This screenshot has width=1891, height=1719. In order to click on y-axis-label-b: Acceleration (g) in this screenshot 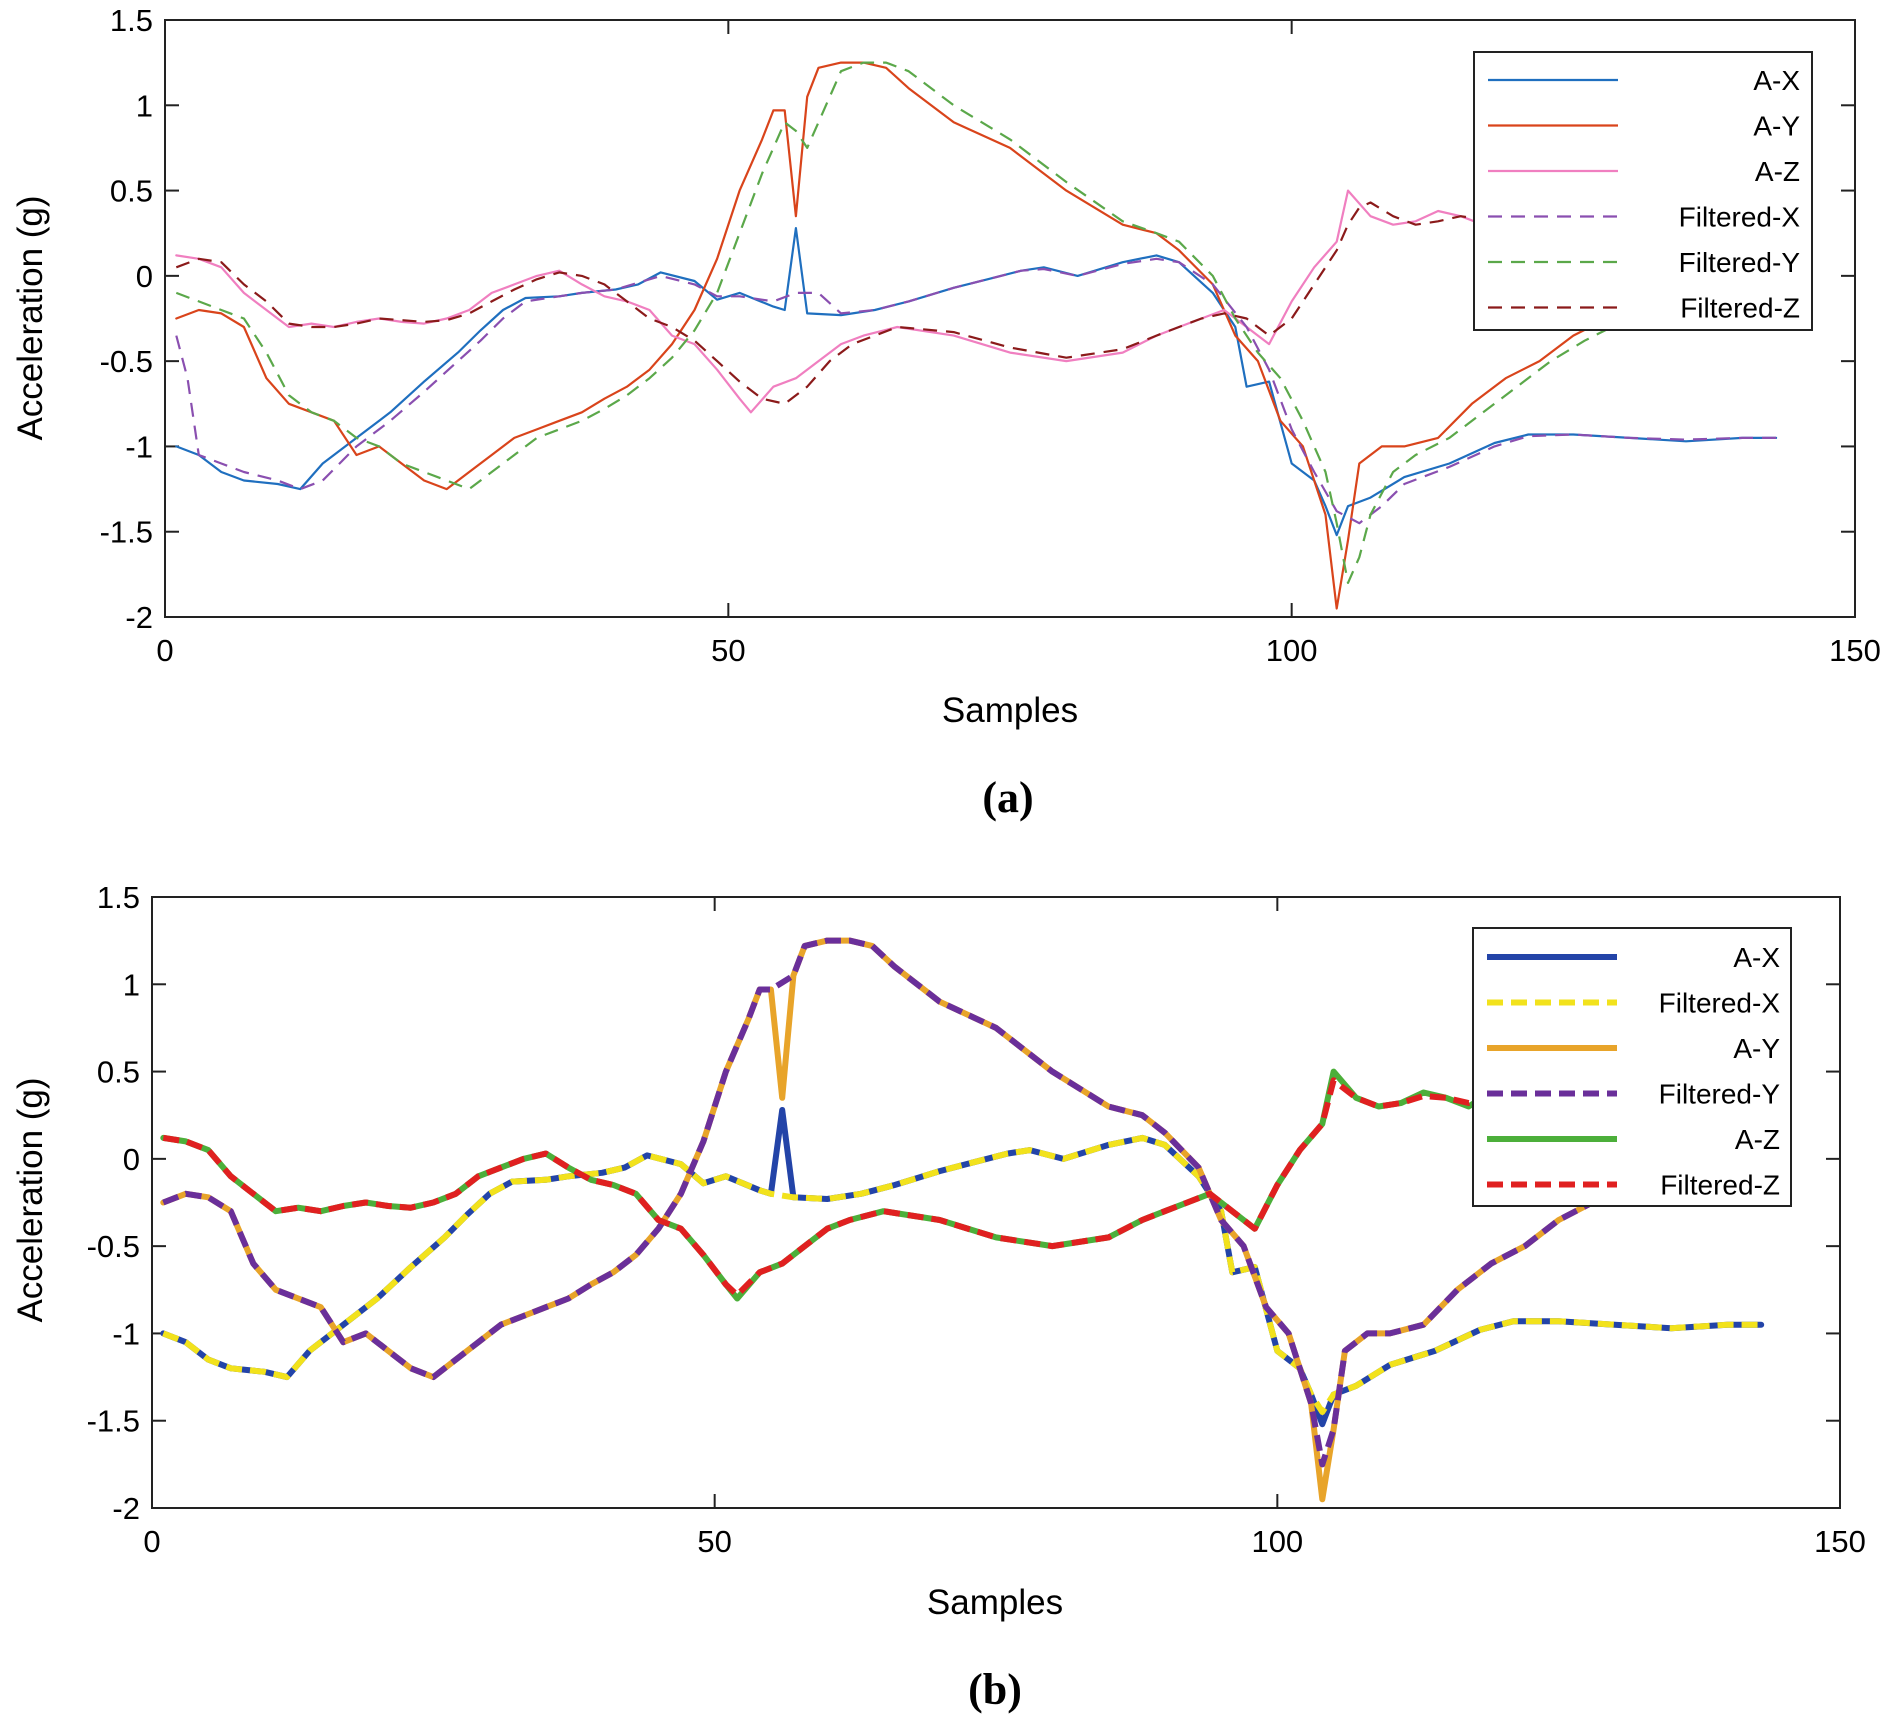, I will do `click(30, 1199)`.